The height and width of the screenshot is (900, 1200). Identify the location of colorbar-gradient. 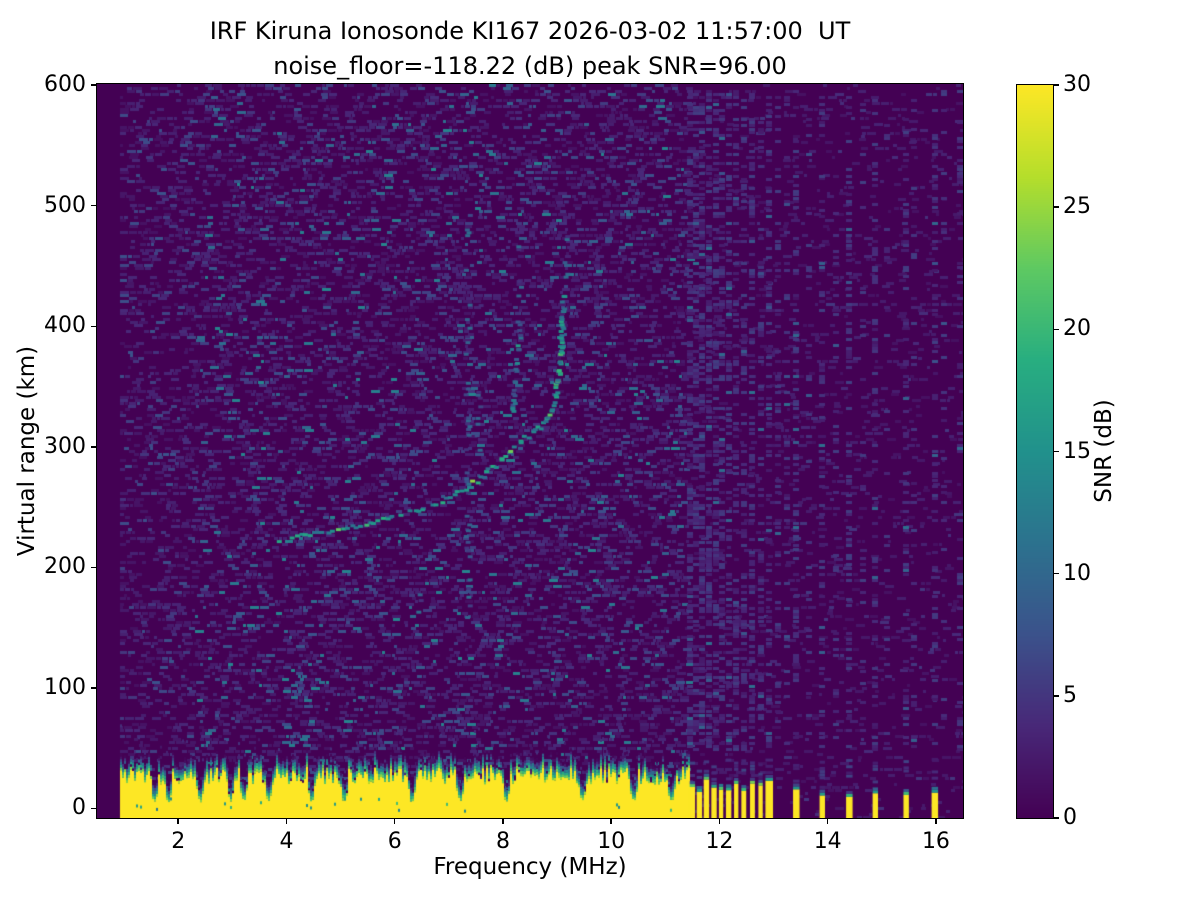
(1035, 451).